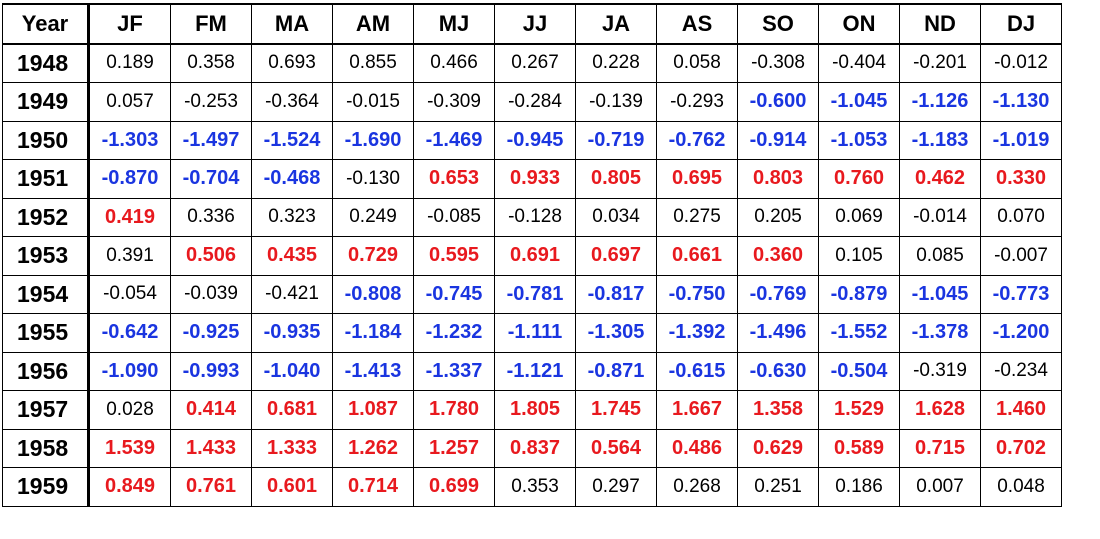  Describe the element at coordinates (616, 410) in the screenshot. I see `value-cell-ja: 1.745` at that location.